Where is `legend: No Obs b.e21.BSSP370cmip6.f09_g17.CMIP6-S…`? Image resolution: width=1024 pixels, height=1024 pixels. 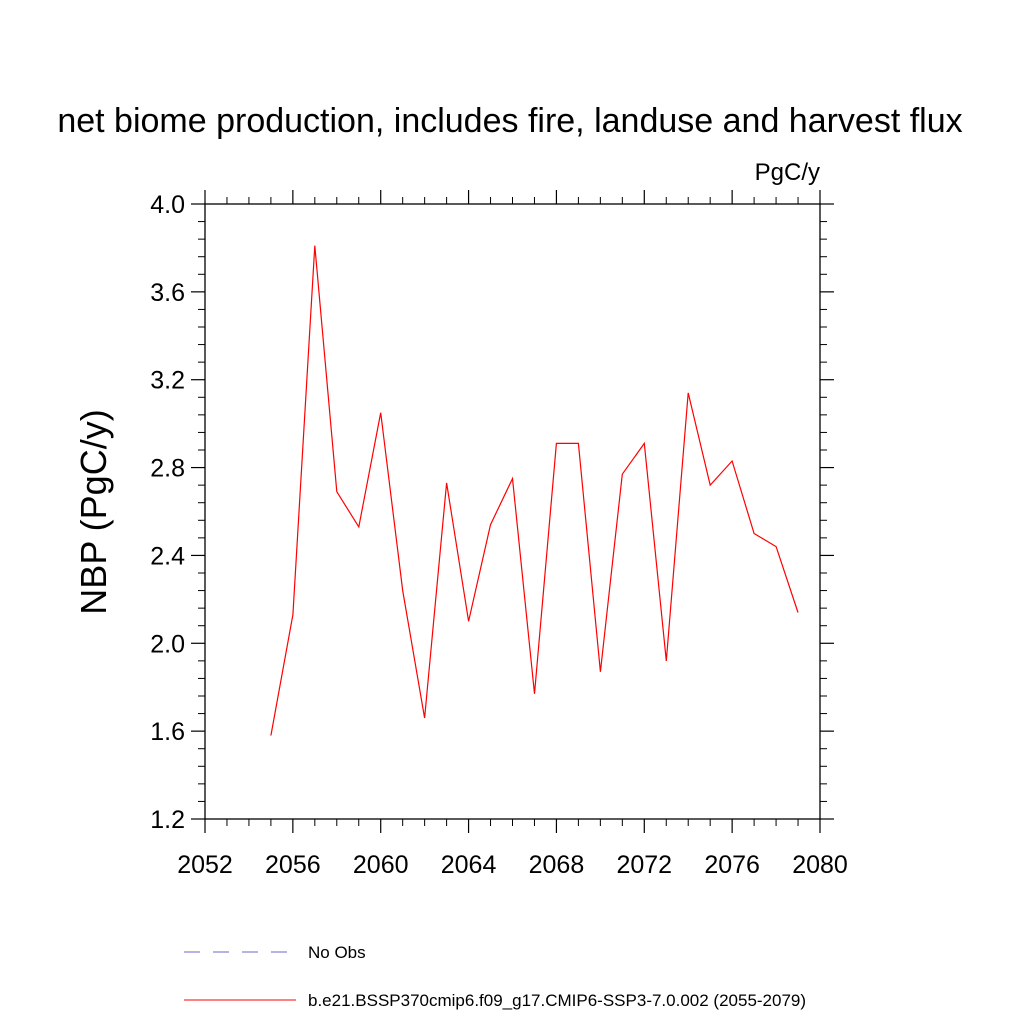
legend: No Obs b.e21.BSSP370cmip6.f09_g17.CMIP6-S… is located at coordinates (495, 976).